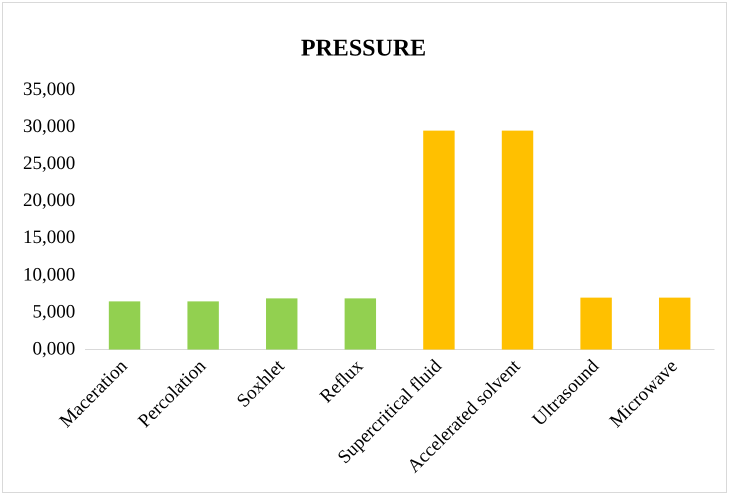  I want to click on y-tick-label: 15,000, so click(49, 237).